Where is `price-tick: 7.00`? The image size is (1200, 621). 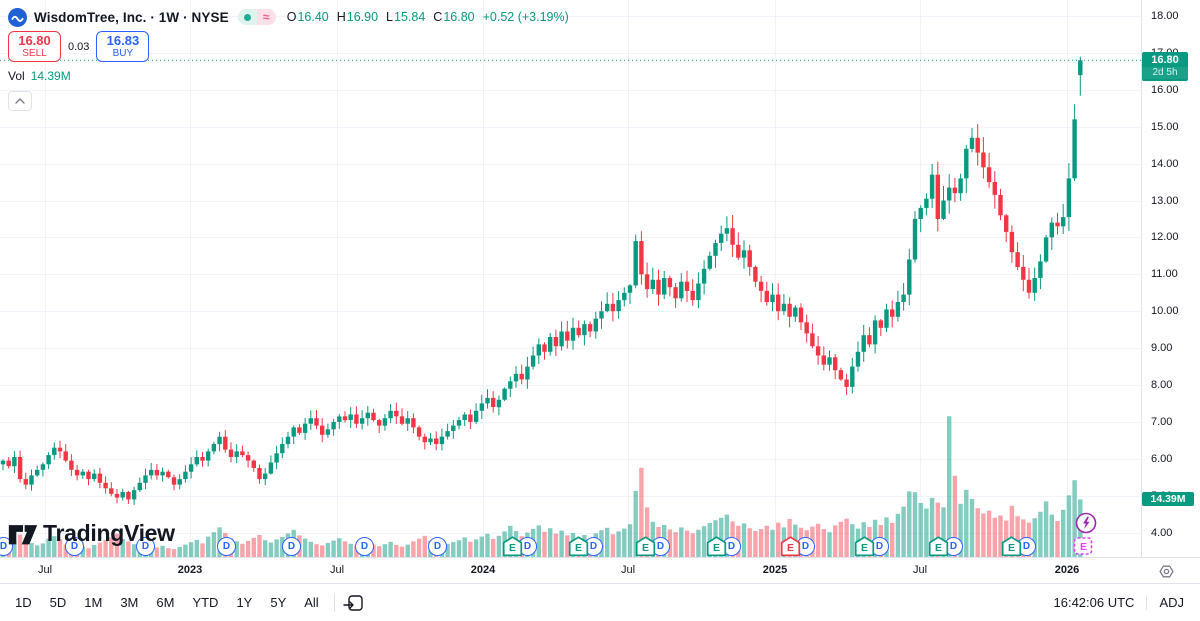
price-tick: 7.00 is located at coordinates (1162, 421).